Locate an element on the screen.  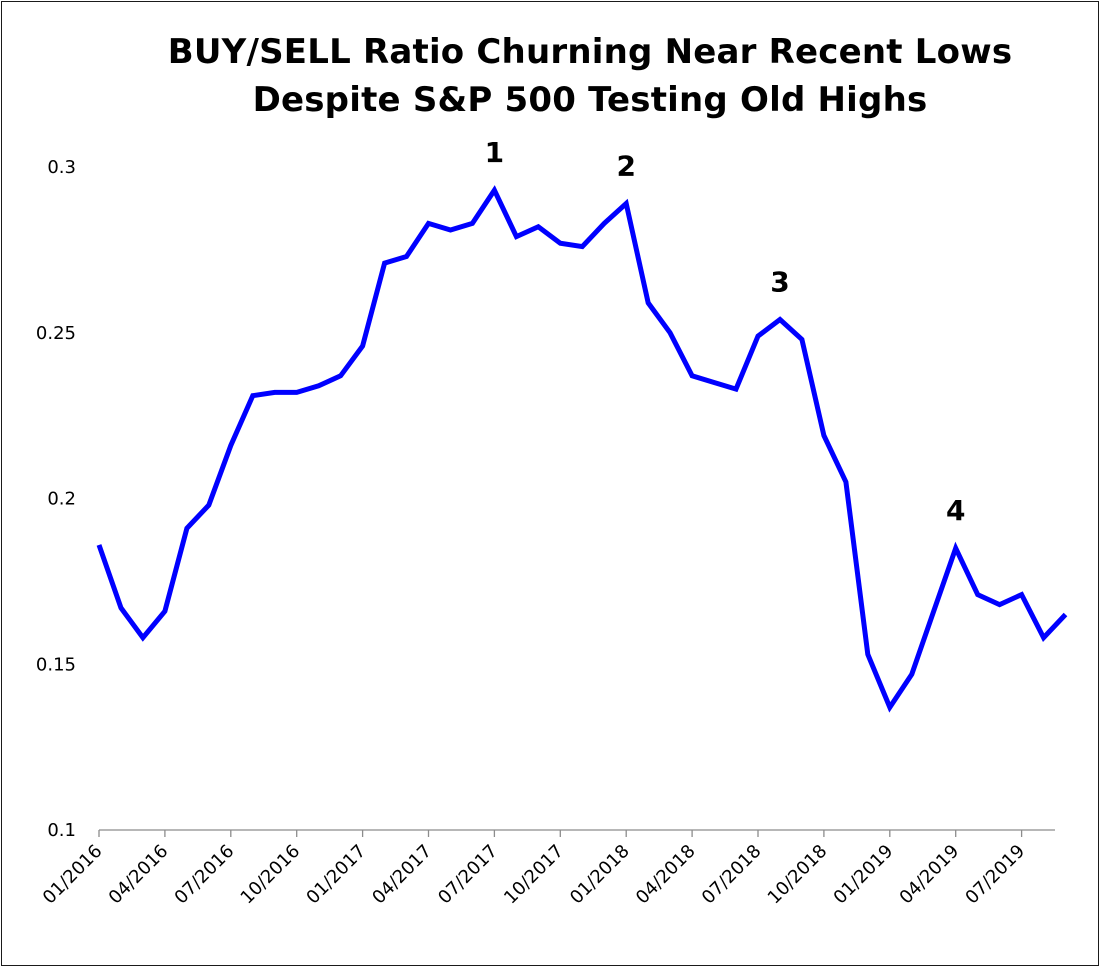
x-tick-label: 04/2016 is located at coordinates (139, 875).